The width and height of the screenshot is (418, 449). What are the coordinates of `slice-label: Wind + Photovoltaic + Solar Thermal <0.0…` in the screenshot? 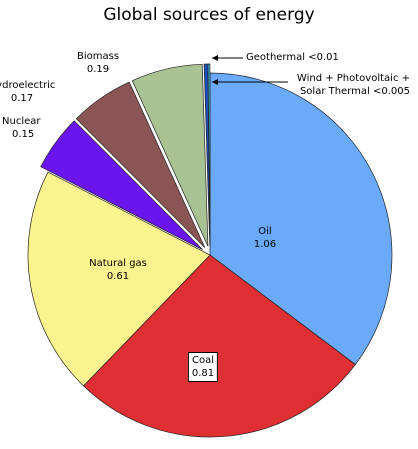 It's located at (350, 85).